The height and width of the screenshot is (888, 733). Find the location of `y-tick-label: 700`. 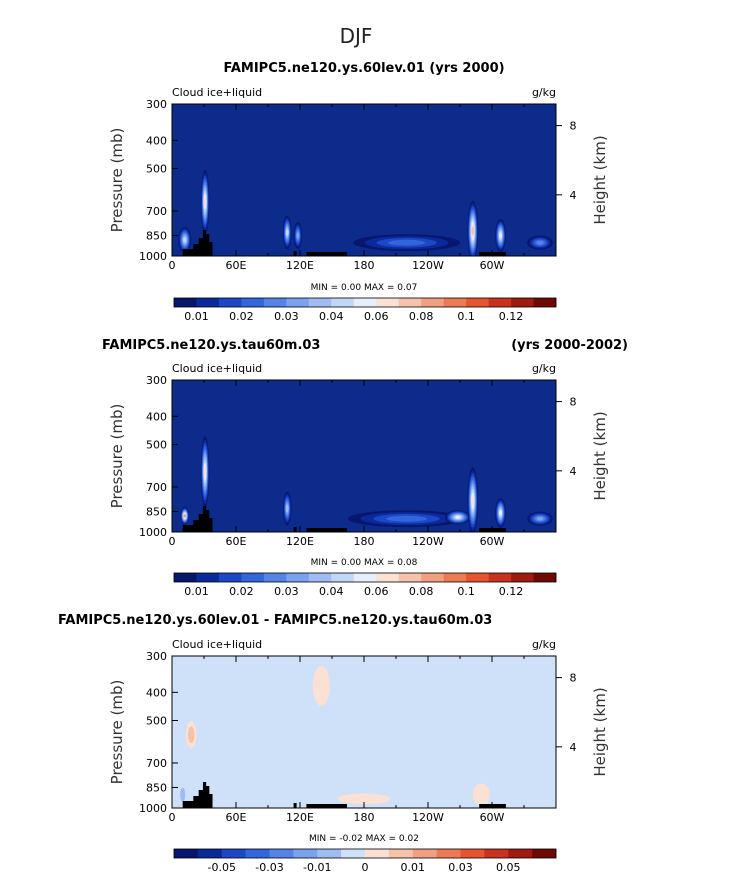

y-tick-label: 700 is located at coordinates (156, 211).